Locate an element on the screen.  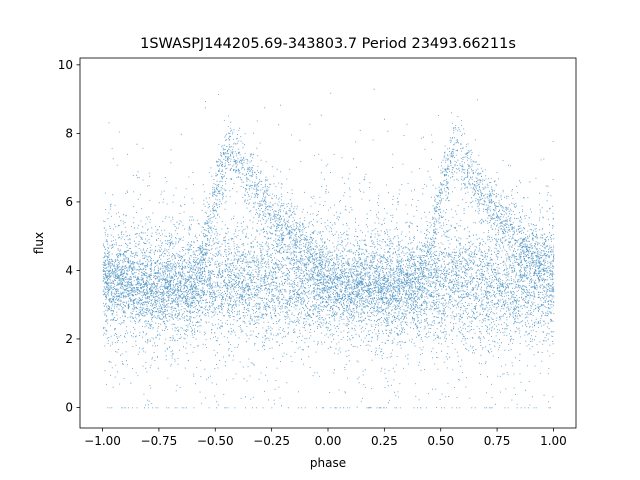
x-tick-label: 0.00 is located at coordinates (328, 441).